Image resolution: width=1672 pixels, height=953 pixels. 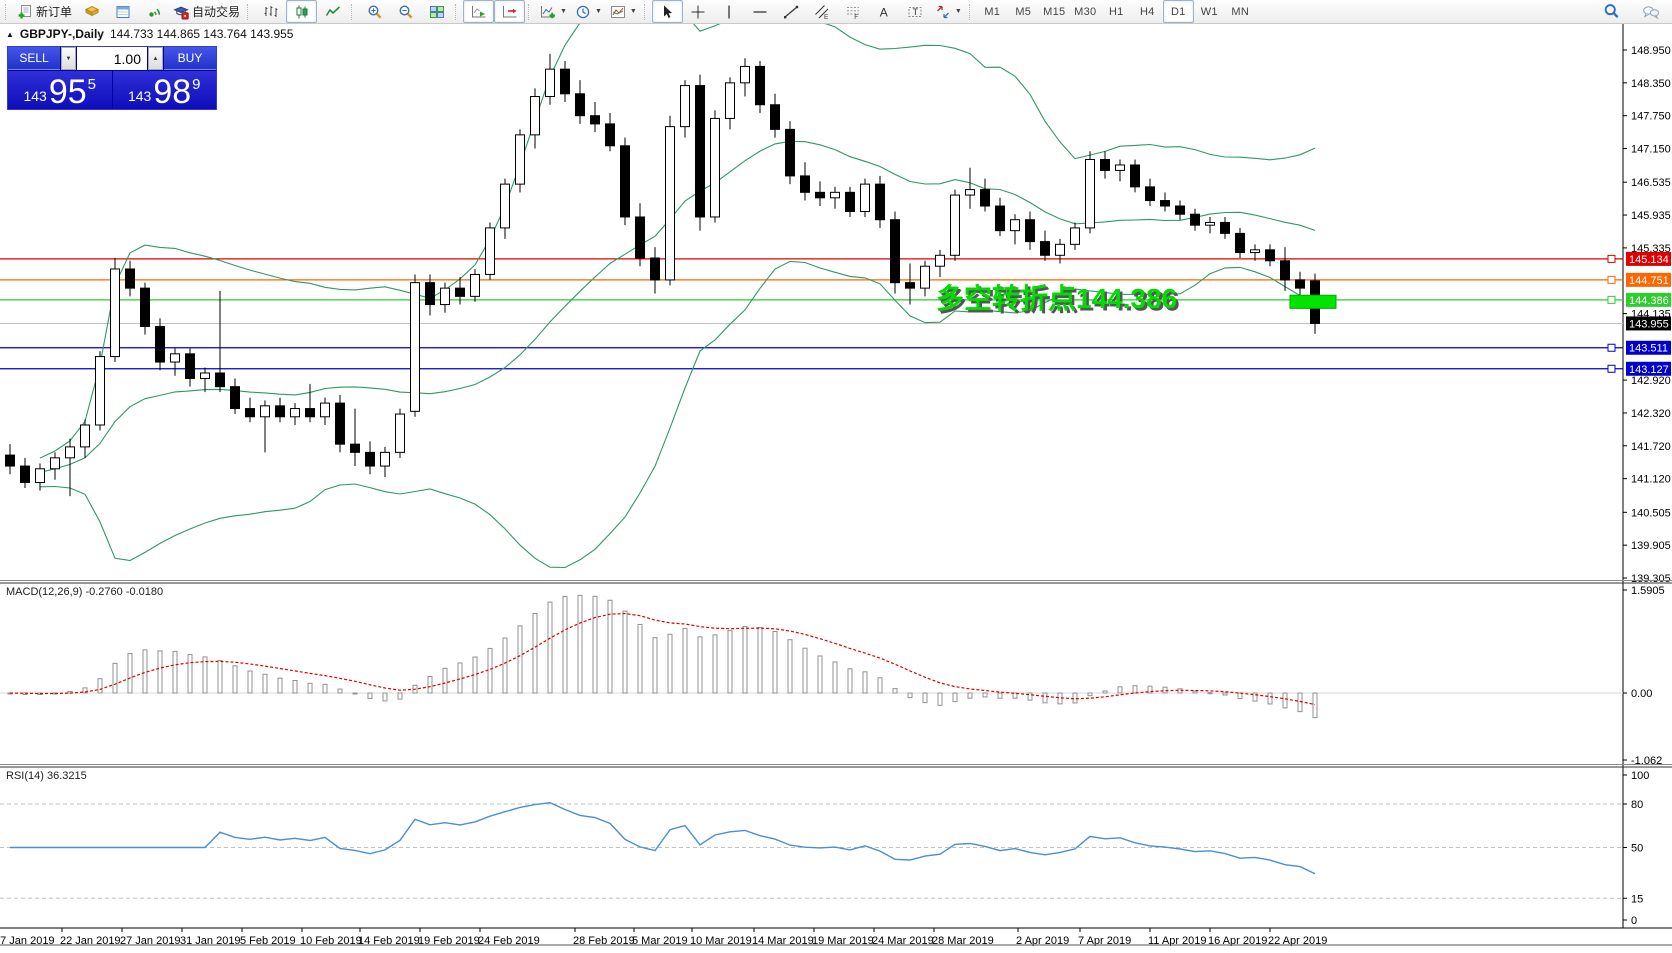 I want to click on date-label: 24 Mar 2019, so click(x=903, y=940).